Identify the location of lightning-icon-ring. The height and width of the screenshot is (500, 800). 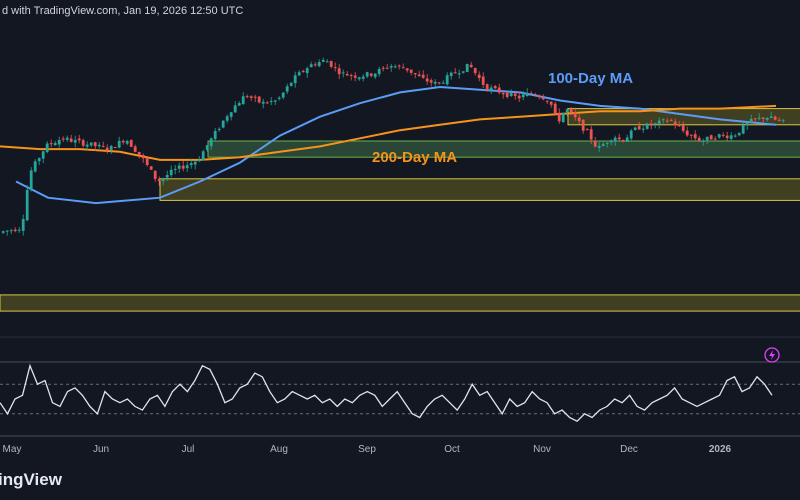
(772, 355).